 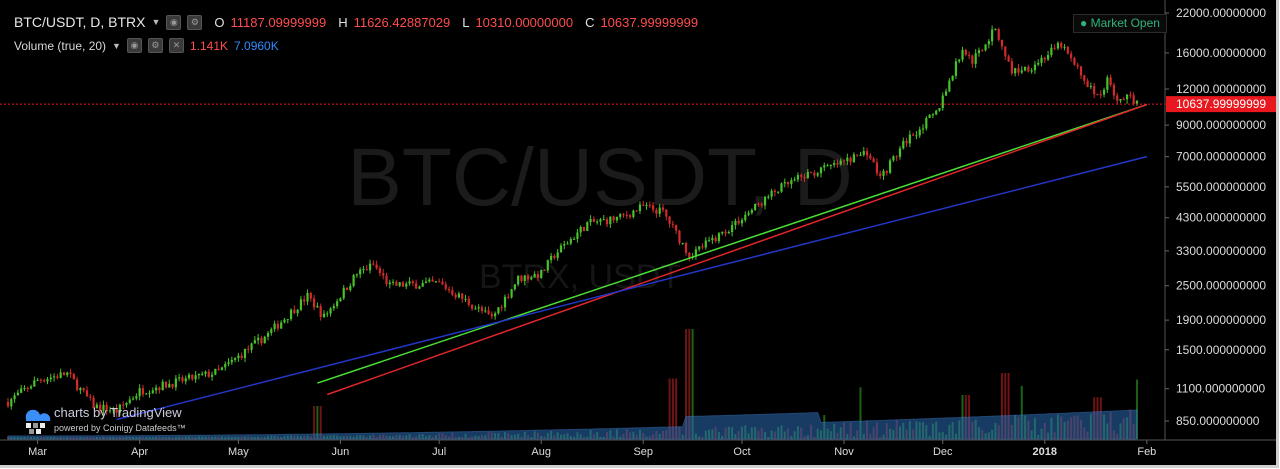 I want to click on low-label: L, so click(x=466, y=22).